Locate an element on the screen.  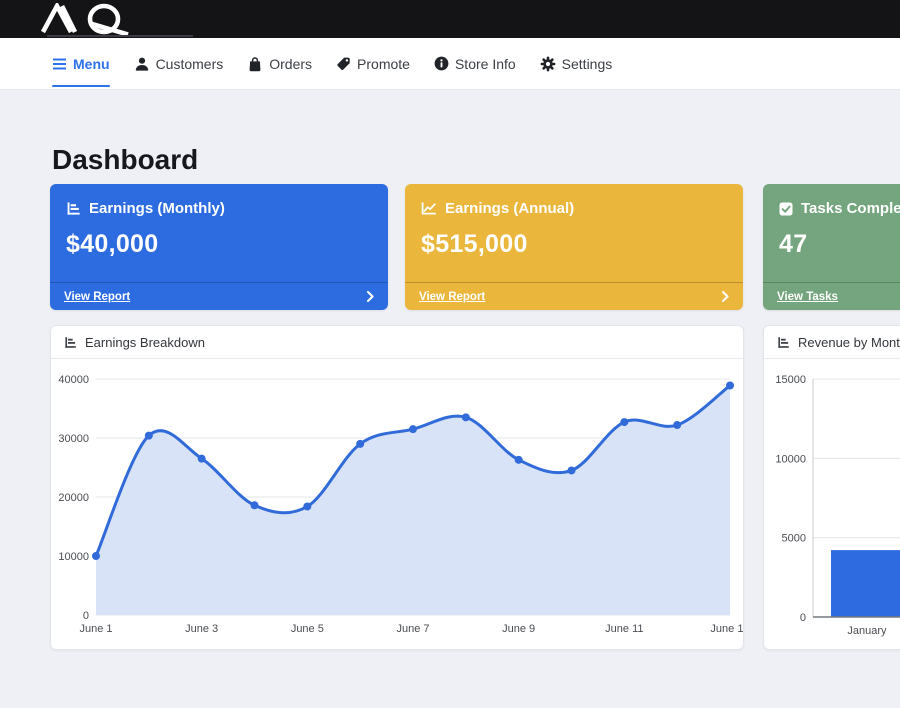
chart-title: Revenue by Month is located at coordinates (849, 342).